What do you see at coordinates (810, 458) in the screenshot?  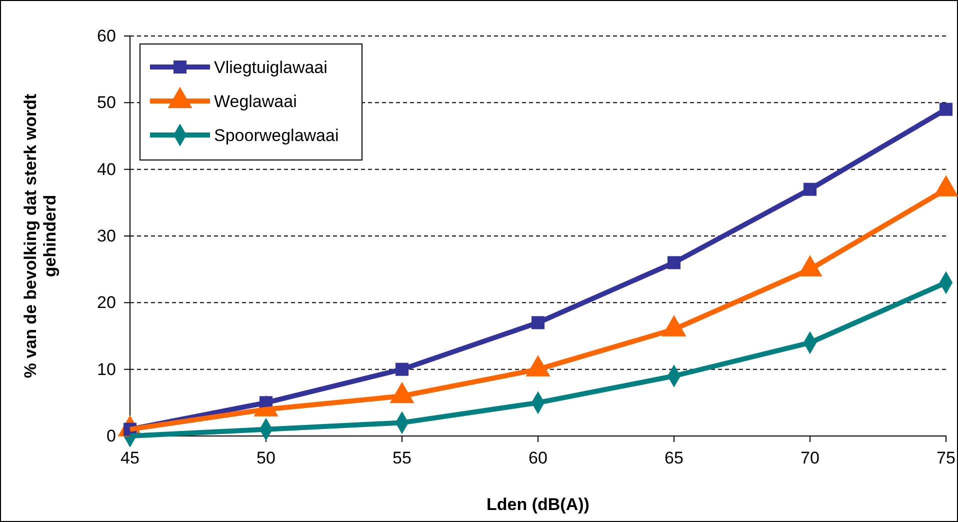 I see `x-tick-label: 70` at bounding box center [810, 458].